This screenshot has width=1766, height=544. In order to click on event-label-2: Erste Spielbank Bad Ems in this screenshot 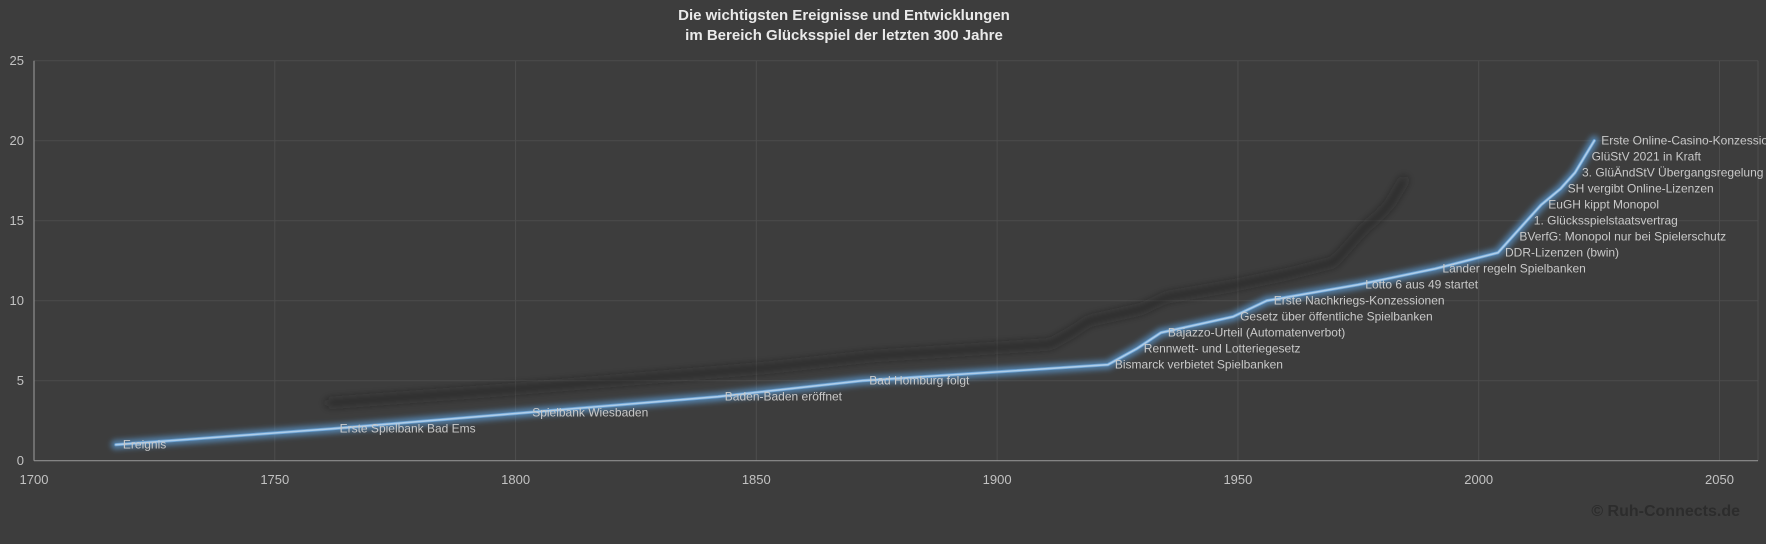, I will do `click(408, 429)`.